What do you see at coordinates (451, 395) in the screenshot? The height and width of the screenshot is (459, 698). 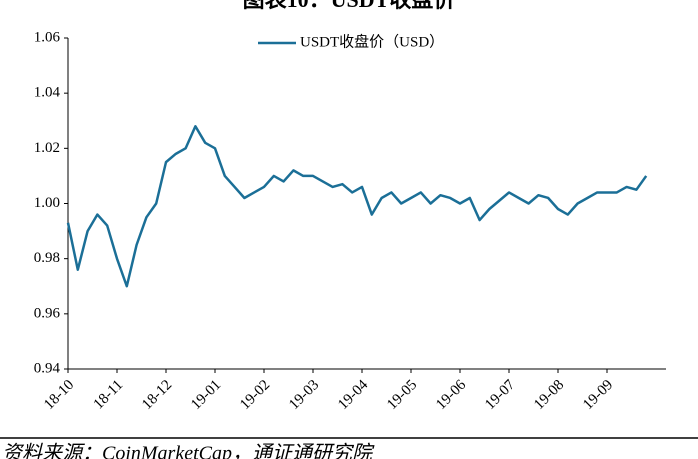 I see `x-tick-label: 19-06` at bounding box center [451, 395].